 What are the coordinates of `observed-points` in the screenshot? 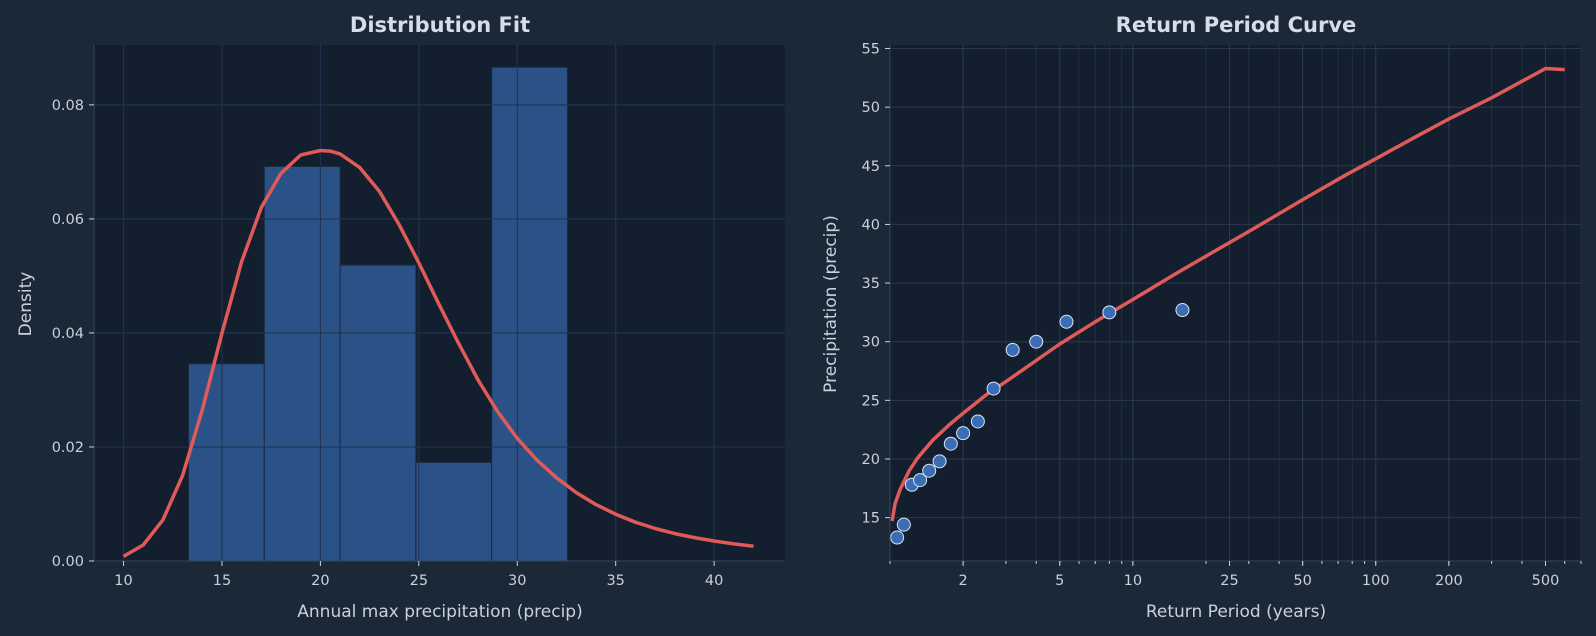 It's located at (1040, 424).